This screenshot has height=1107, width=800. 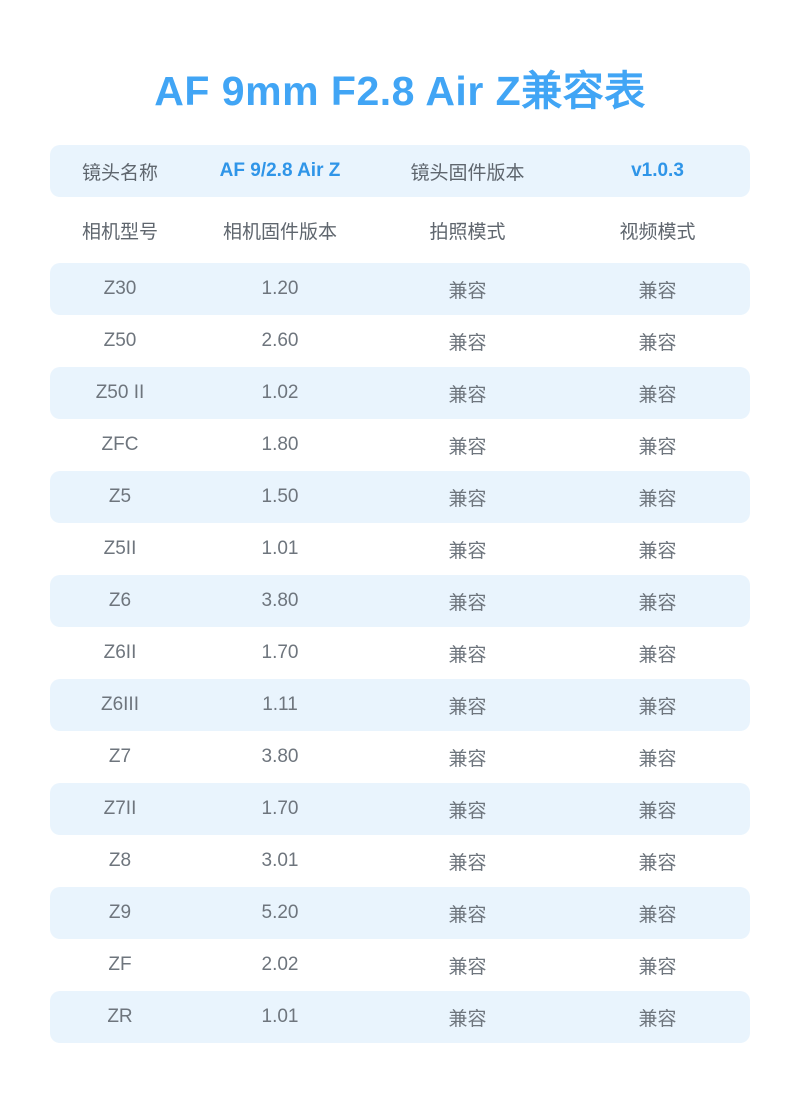 What do you see at coordinates (400, 549) in the screenshot?
I see `table-row: Z5II 1.01 兼容 兼容` at bounding box center [400, 549].